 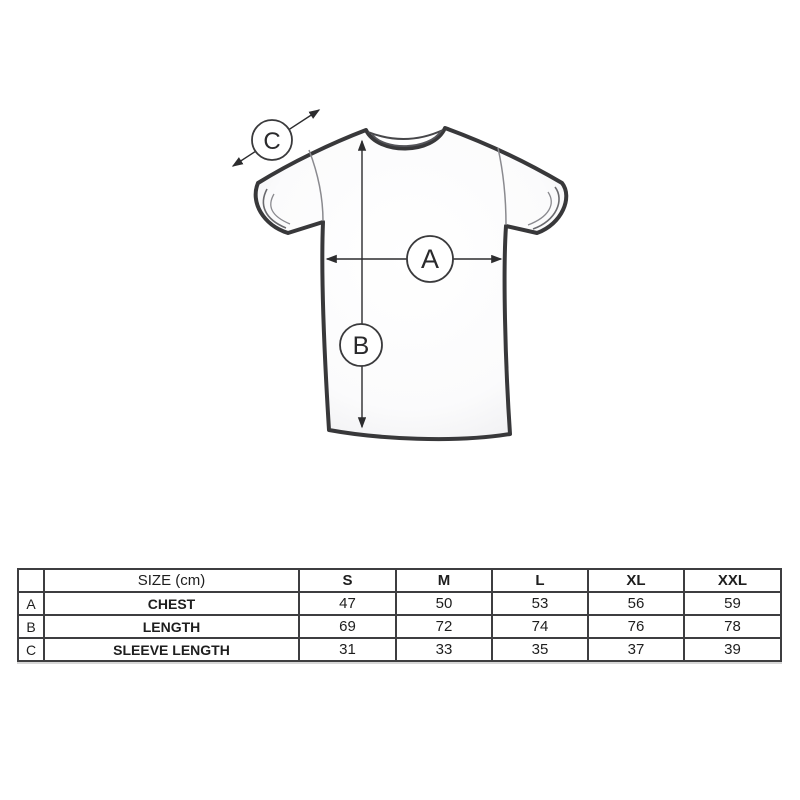 I want to click on right-cuff-inner-line, so click(x=539, y=208).